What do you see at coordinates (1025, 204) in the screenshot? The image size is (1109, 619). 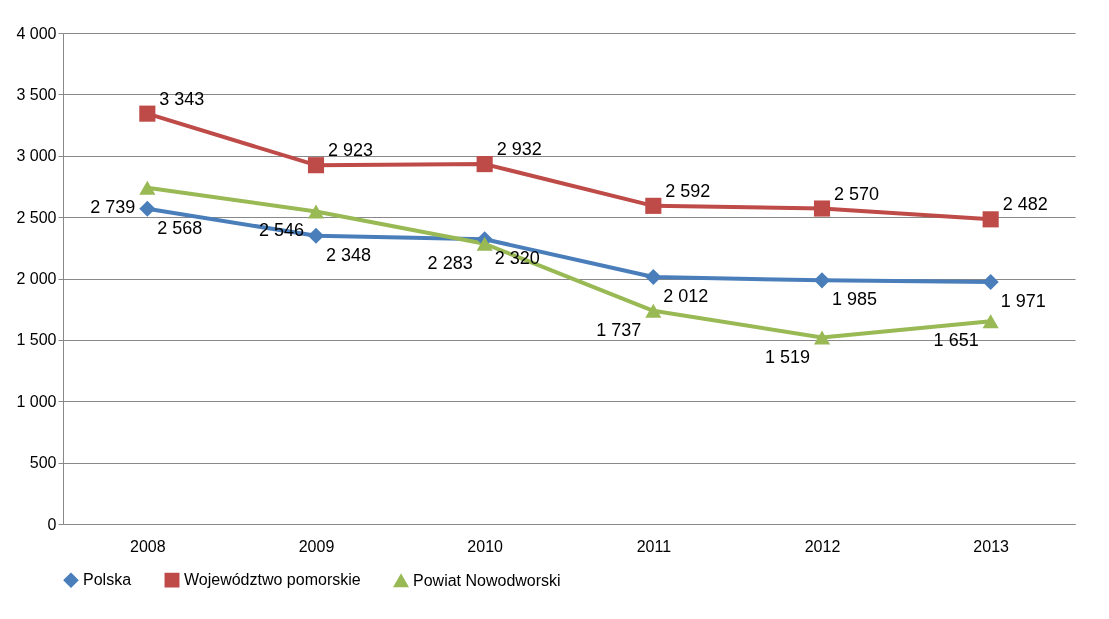 I see `data-label: 2 482` at bounding box center [1025, 204].